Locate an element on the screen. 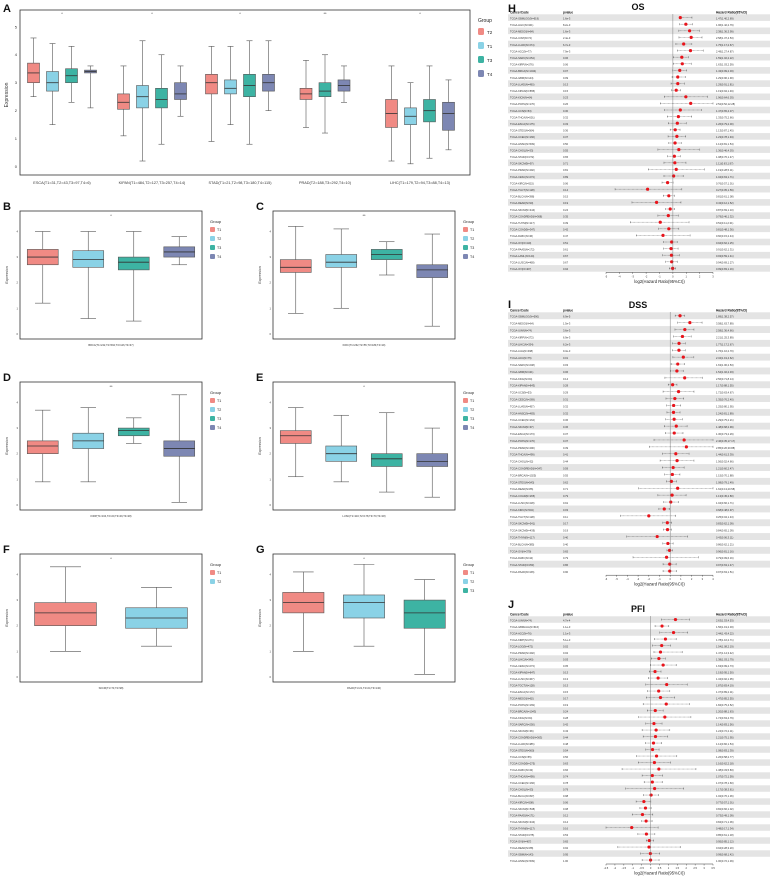  panel-label: I is located at coordinates (510, 305).